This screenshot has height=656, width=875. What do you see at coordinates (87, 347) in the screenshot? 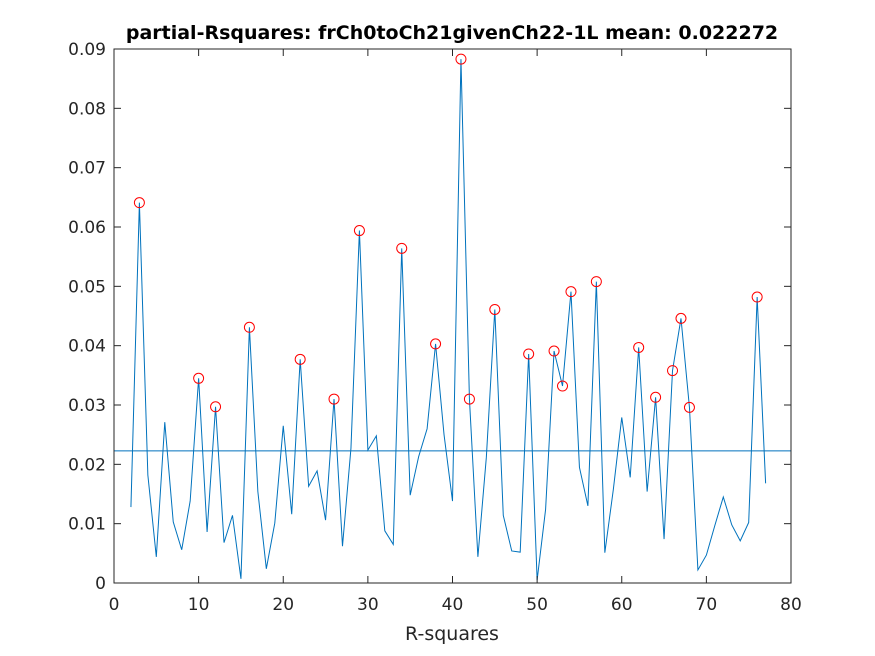
I see `y-tick-label: 0.04` at bounding box center [87, 347].